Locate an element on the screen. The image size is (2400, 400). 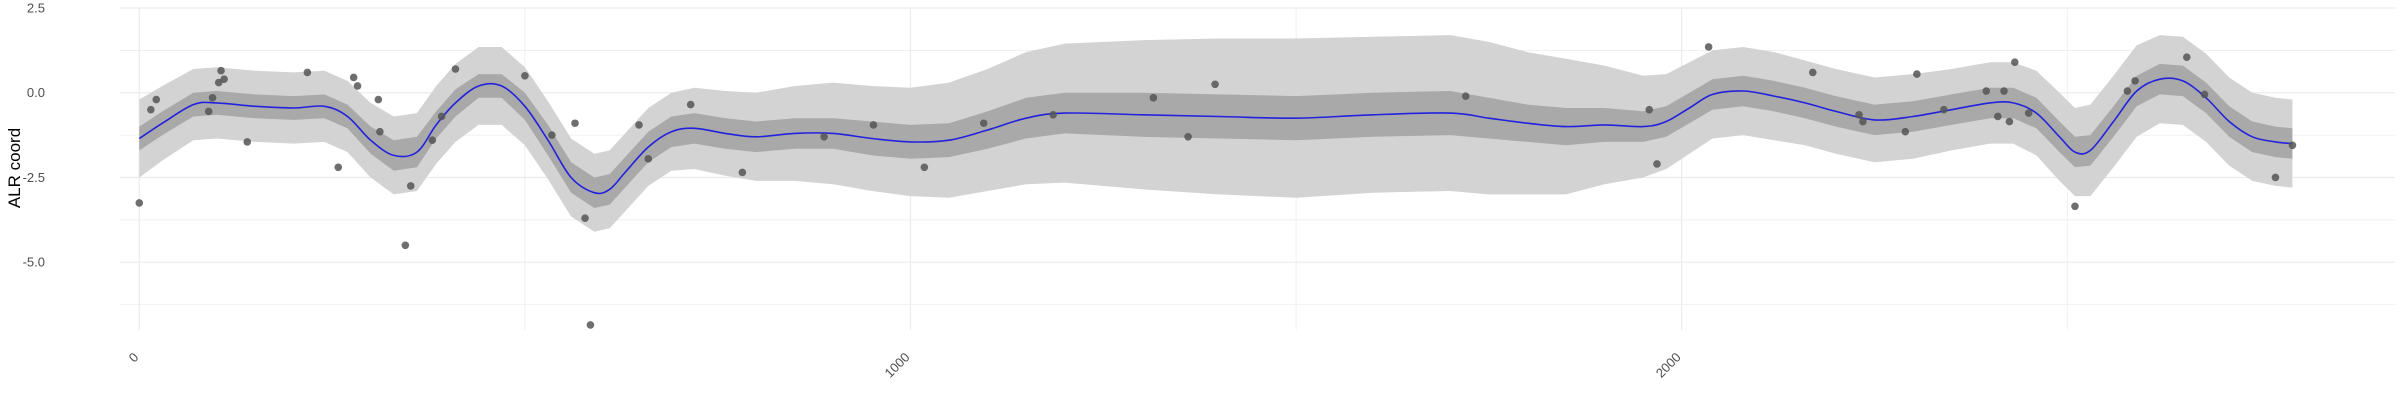
y-tick-label: 0.0 is located at coordinates (36, 92).